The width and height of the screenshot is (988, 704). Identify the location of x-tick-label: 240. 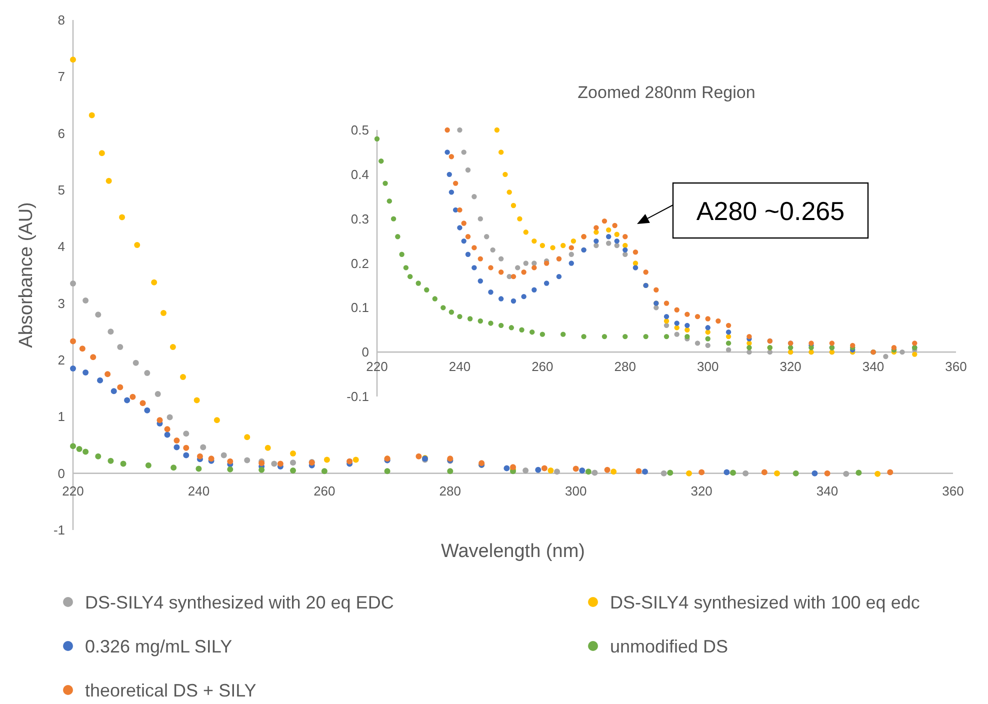
(199, 490).